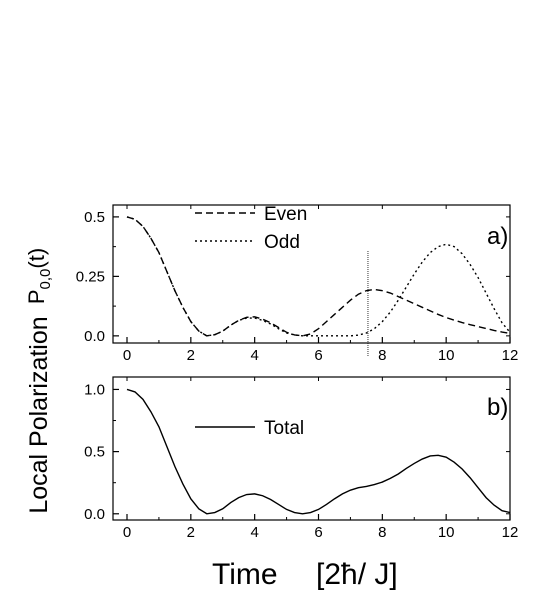 The height and width of the screenshot is (615, 545). What do you see at coordinates (45, 279) in the screenshot?
I see `ylabel-subscript: 0,0` at bounding box center [45, 279].